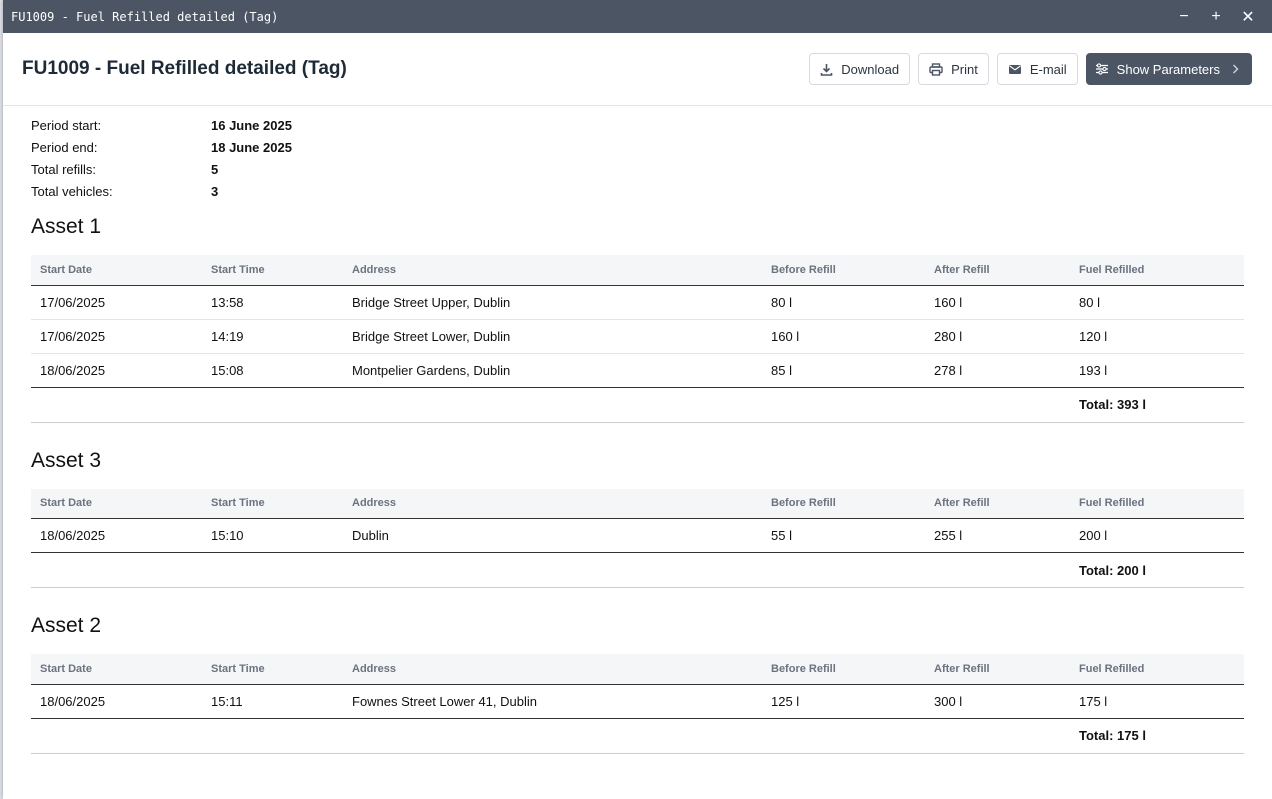  I want to click on printer-icon, so click(936, 69).